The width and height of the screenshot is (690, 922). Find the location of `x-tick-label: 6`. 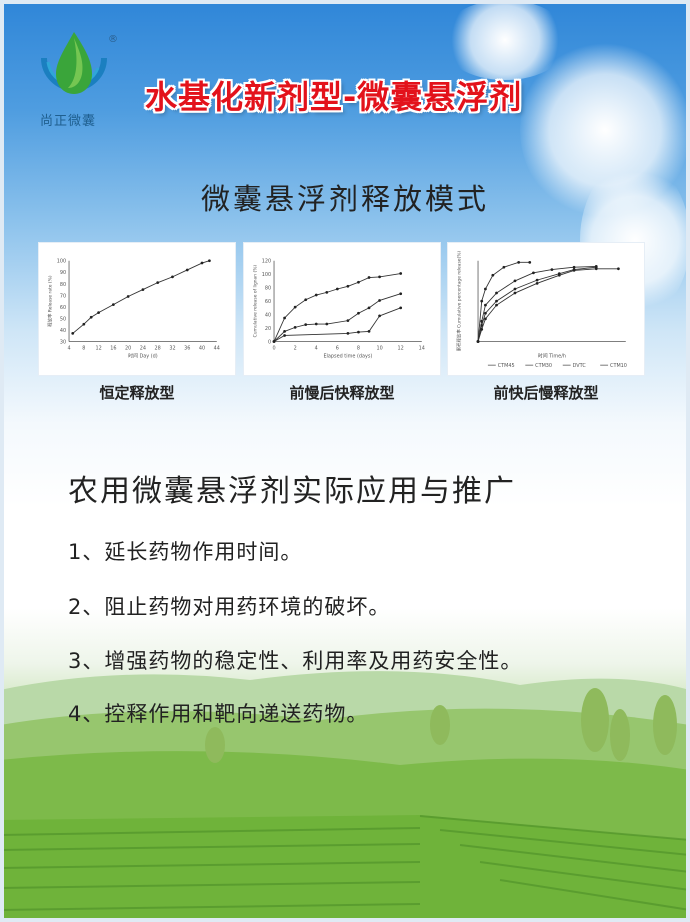

x-tick-label: 6 is located at coordinates (337, 348).